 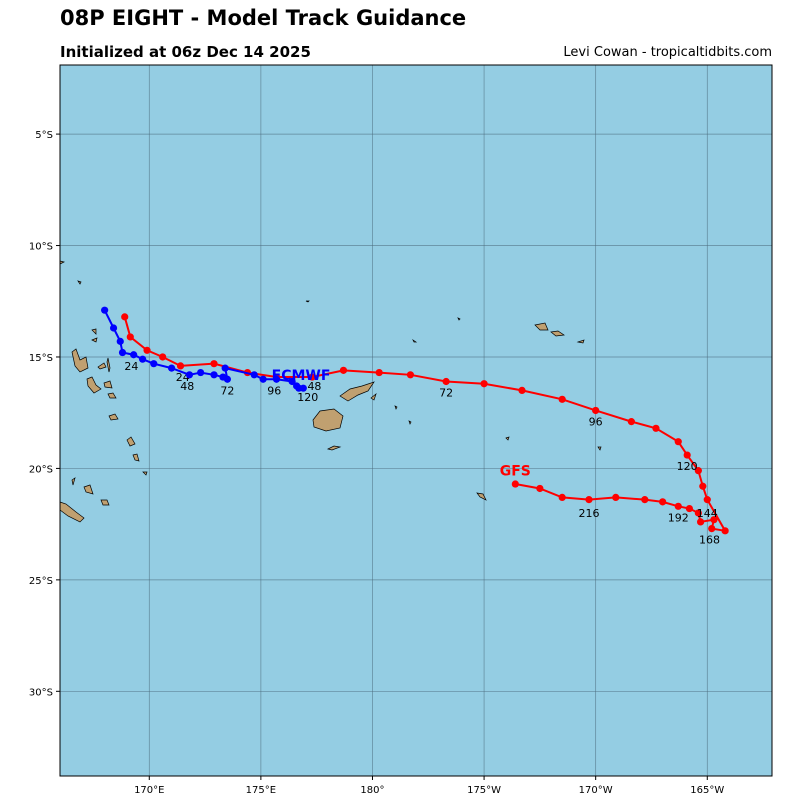 I want to click on forecast-hour-label: 144, so click(x=707, y=513).